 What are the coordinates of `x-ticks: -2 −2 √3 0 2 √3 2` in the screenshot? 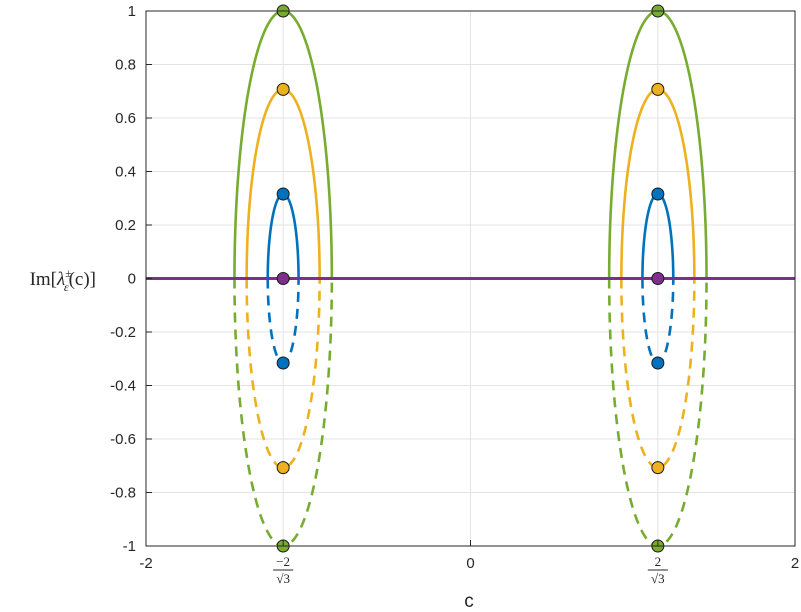 It's located at (469, 563).